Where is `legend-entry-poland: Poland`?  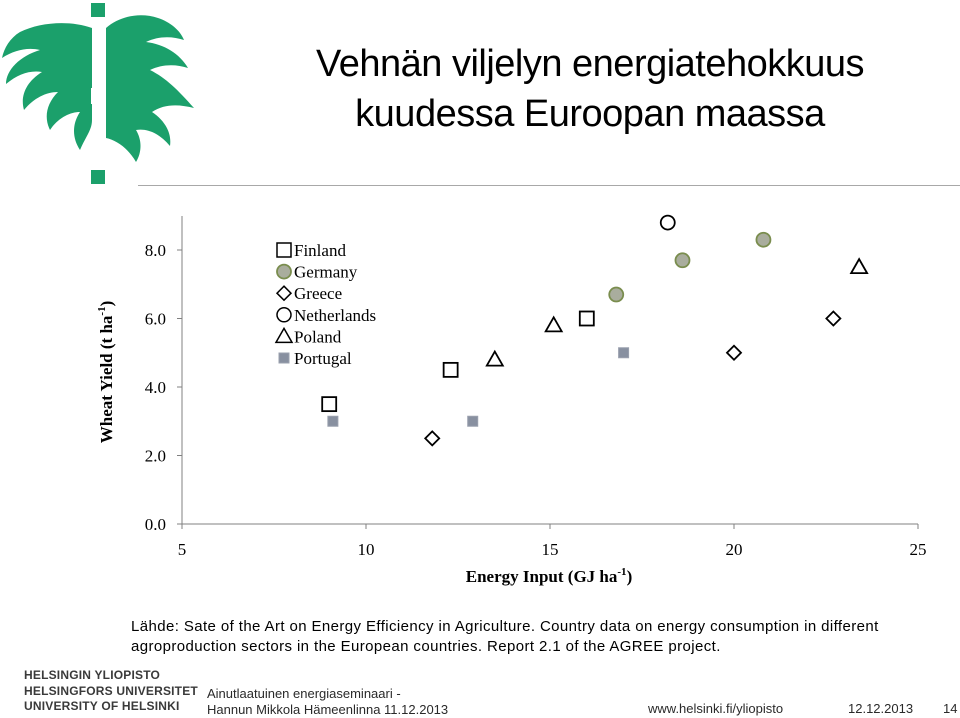 legend-entry-poland: Poland is located at coordinates (308, 336).